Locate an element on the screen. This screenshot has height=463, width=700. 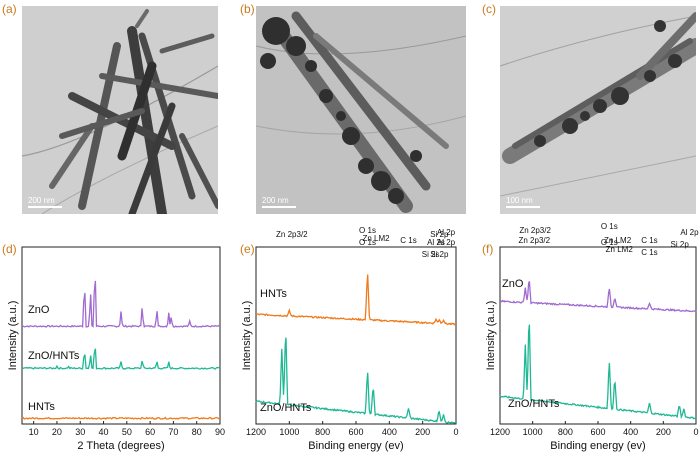
annotation-f-top-2: Zn LM2 is located at coordinates (620, 249).